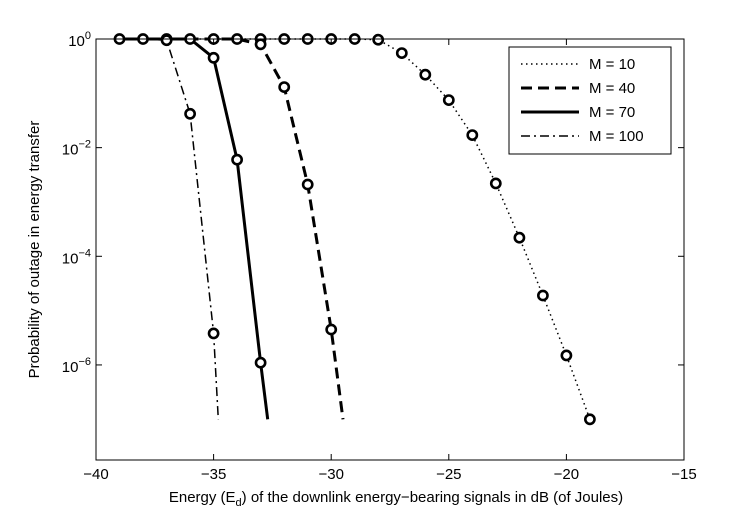 This screenshot has height=527, width=747. Describe the element at coordinates (616, 136) in the screenshot. I see `legend-label-4: M = 100` at that location.